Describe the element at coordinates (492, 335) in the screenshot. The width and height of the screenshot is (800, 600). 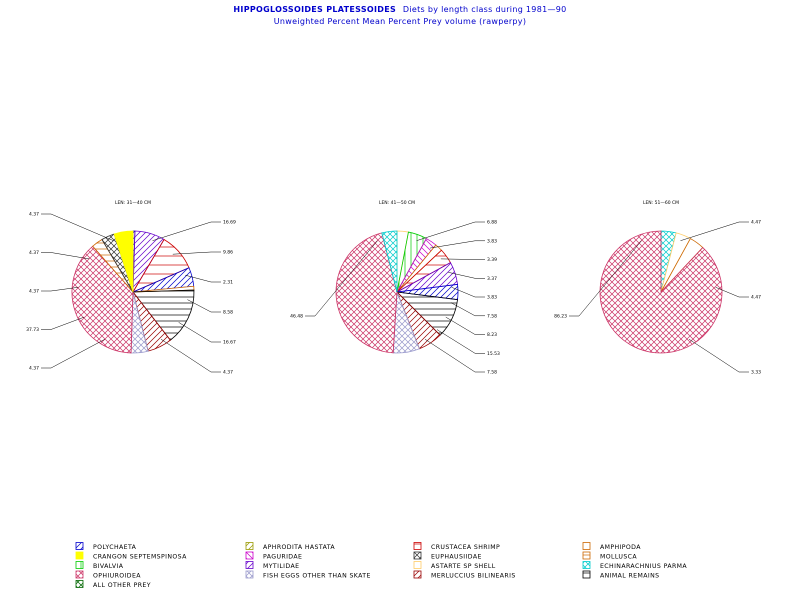
I see `pie-value-label: 8.23` at that location.